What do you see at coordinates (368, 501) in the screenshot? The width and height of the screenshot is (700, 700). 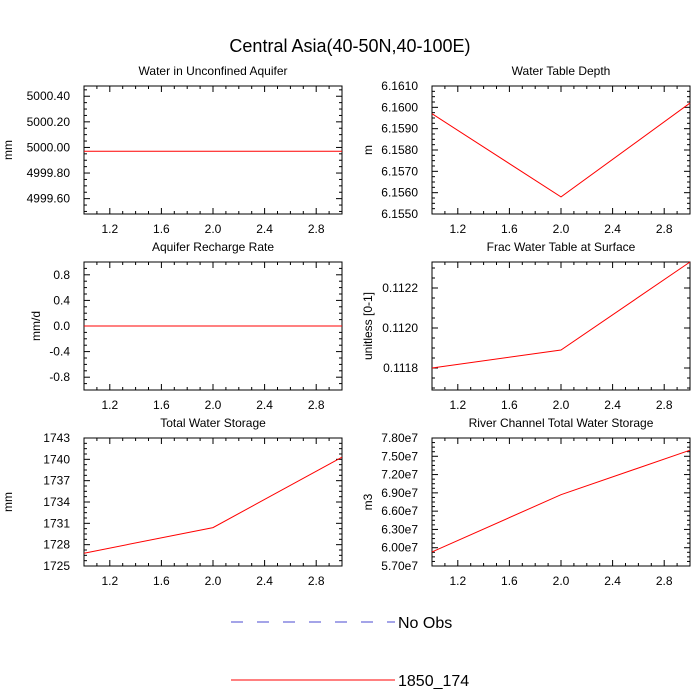 I see `y-axis-label: m3` at bounding box center [368, 501].